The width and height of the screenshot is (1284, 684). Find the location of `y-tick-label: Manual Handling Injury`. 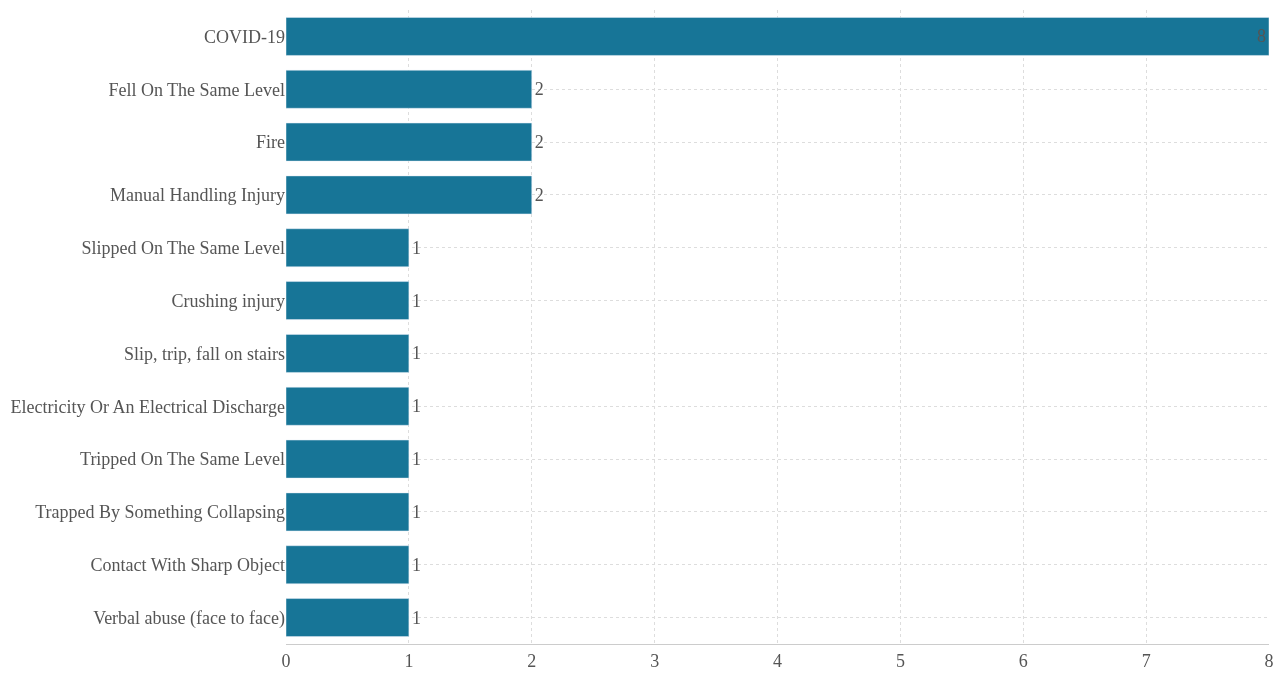

y-tick-label: Manual Handling Injury is located at coordinates (197, 195).